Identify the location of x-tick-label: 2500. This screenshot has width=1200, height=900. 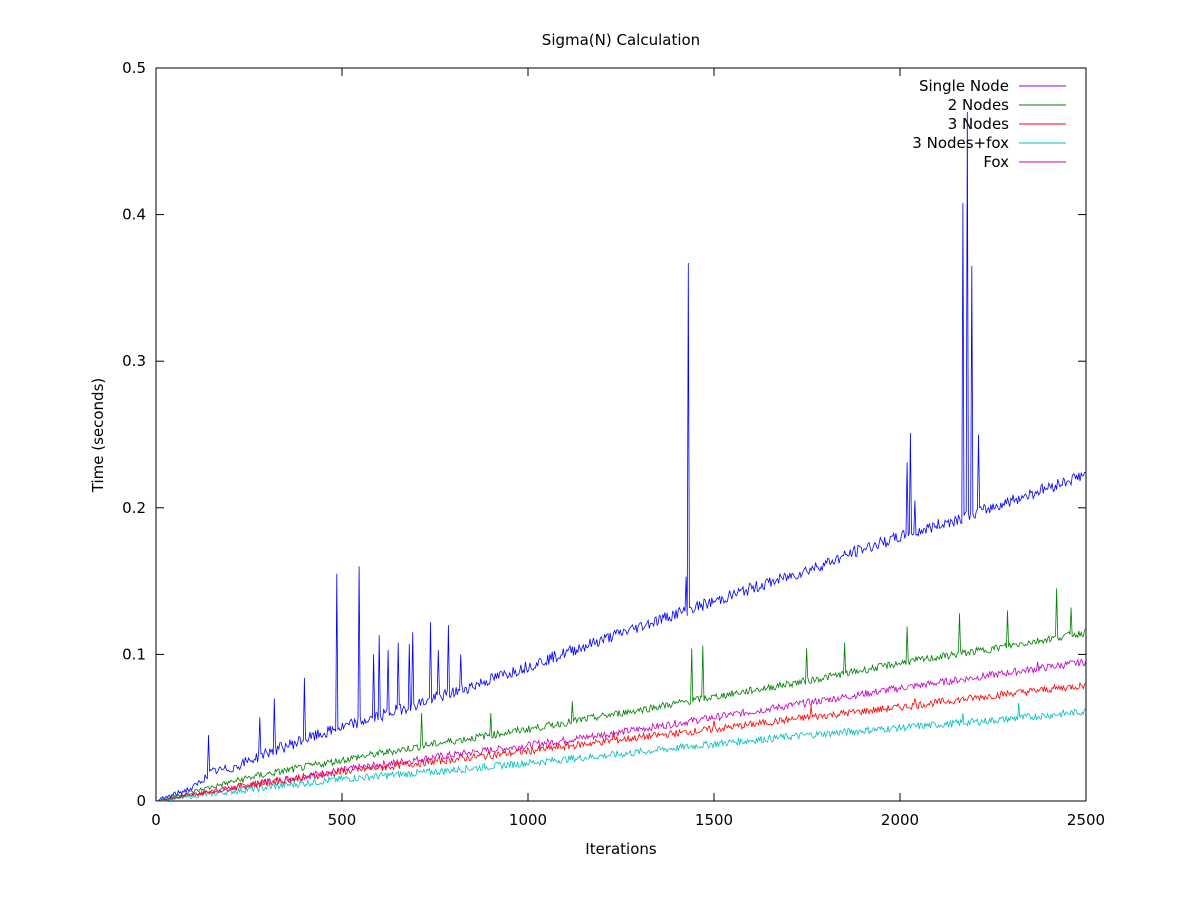
(1086, 820).